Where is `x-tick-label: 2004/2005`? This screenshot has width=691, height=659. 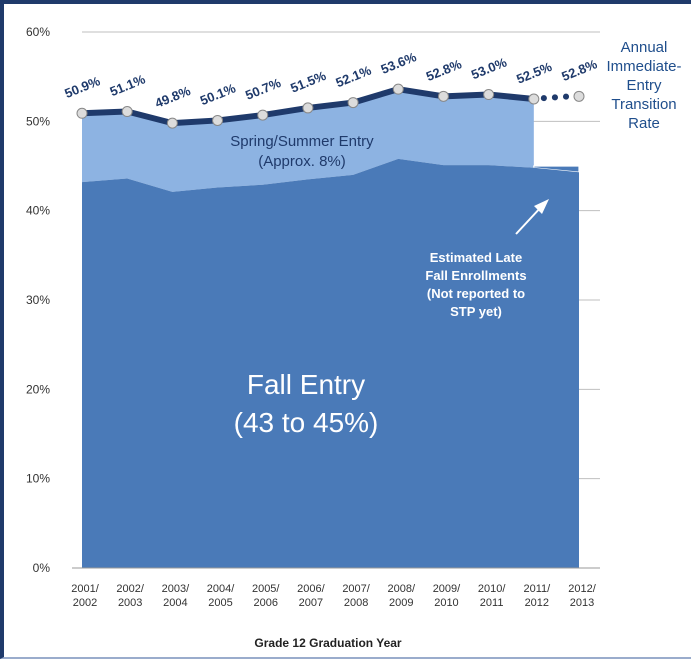 x-tick-label: 2004/2005 is located at coordinates (221, 596).